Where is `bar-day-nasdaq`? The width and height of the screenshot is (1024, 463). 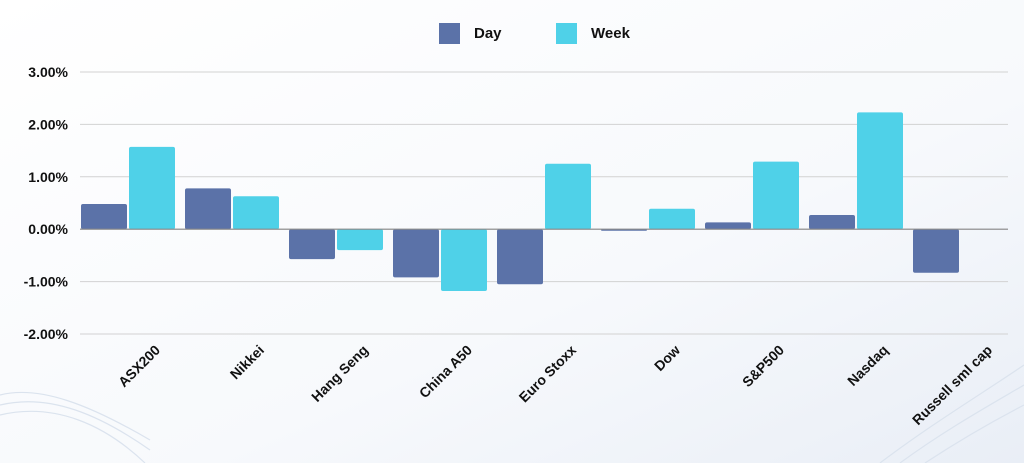 bar-day-nasdaq is located at coordinates (832, 222).